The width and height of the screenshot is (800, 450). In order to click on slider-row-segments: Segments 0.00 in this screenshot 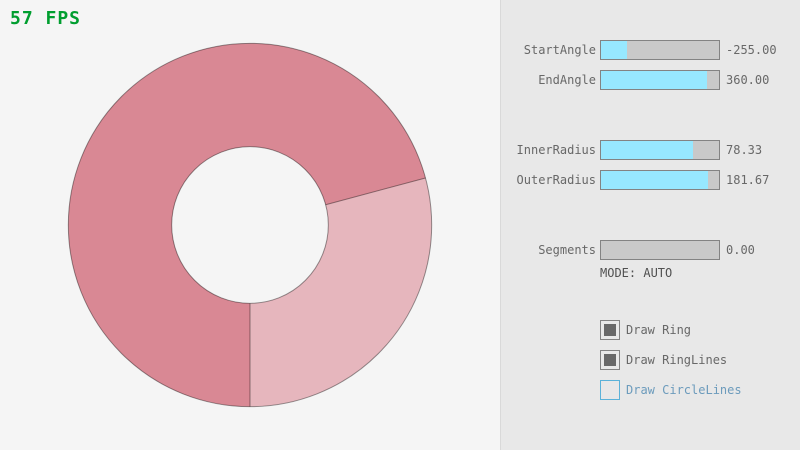, I will do `click(650, 250)`.